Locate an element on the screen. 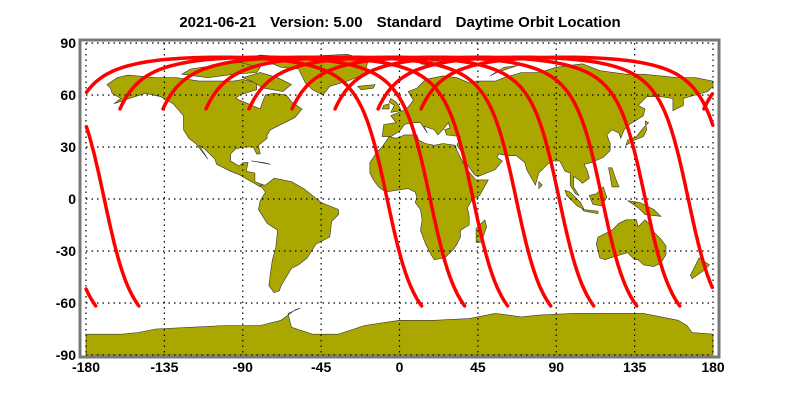 The width and height of the screenshot is (800, 400). x-tick-label: -180 is located at coordinates (86, 367).